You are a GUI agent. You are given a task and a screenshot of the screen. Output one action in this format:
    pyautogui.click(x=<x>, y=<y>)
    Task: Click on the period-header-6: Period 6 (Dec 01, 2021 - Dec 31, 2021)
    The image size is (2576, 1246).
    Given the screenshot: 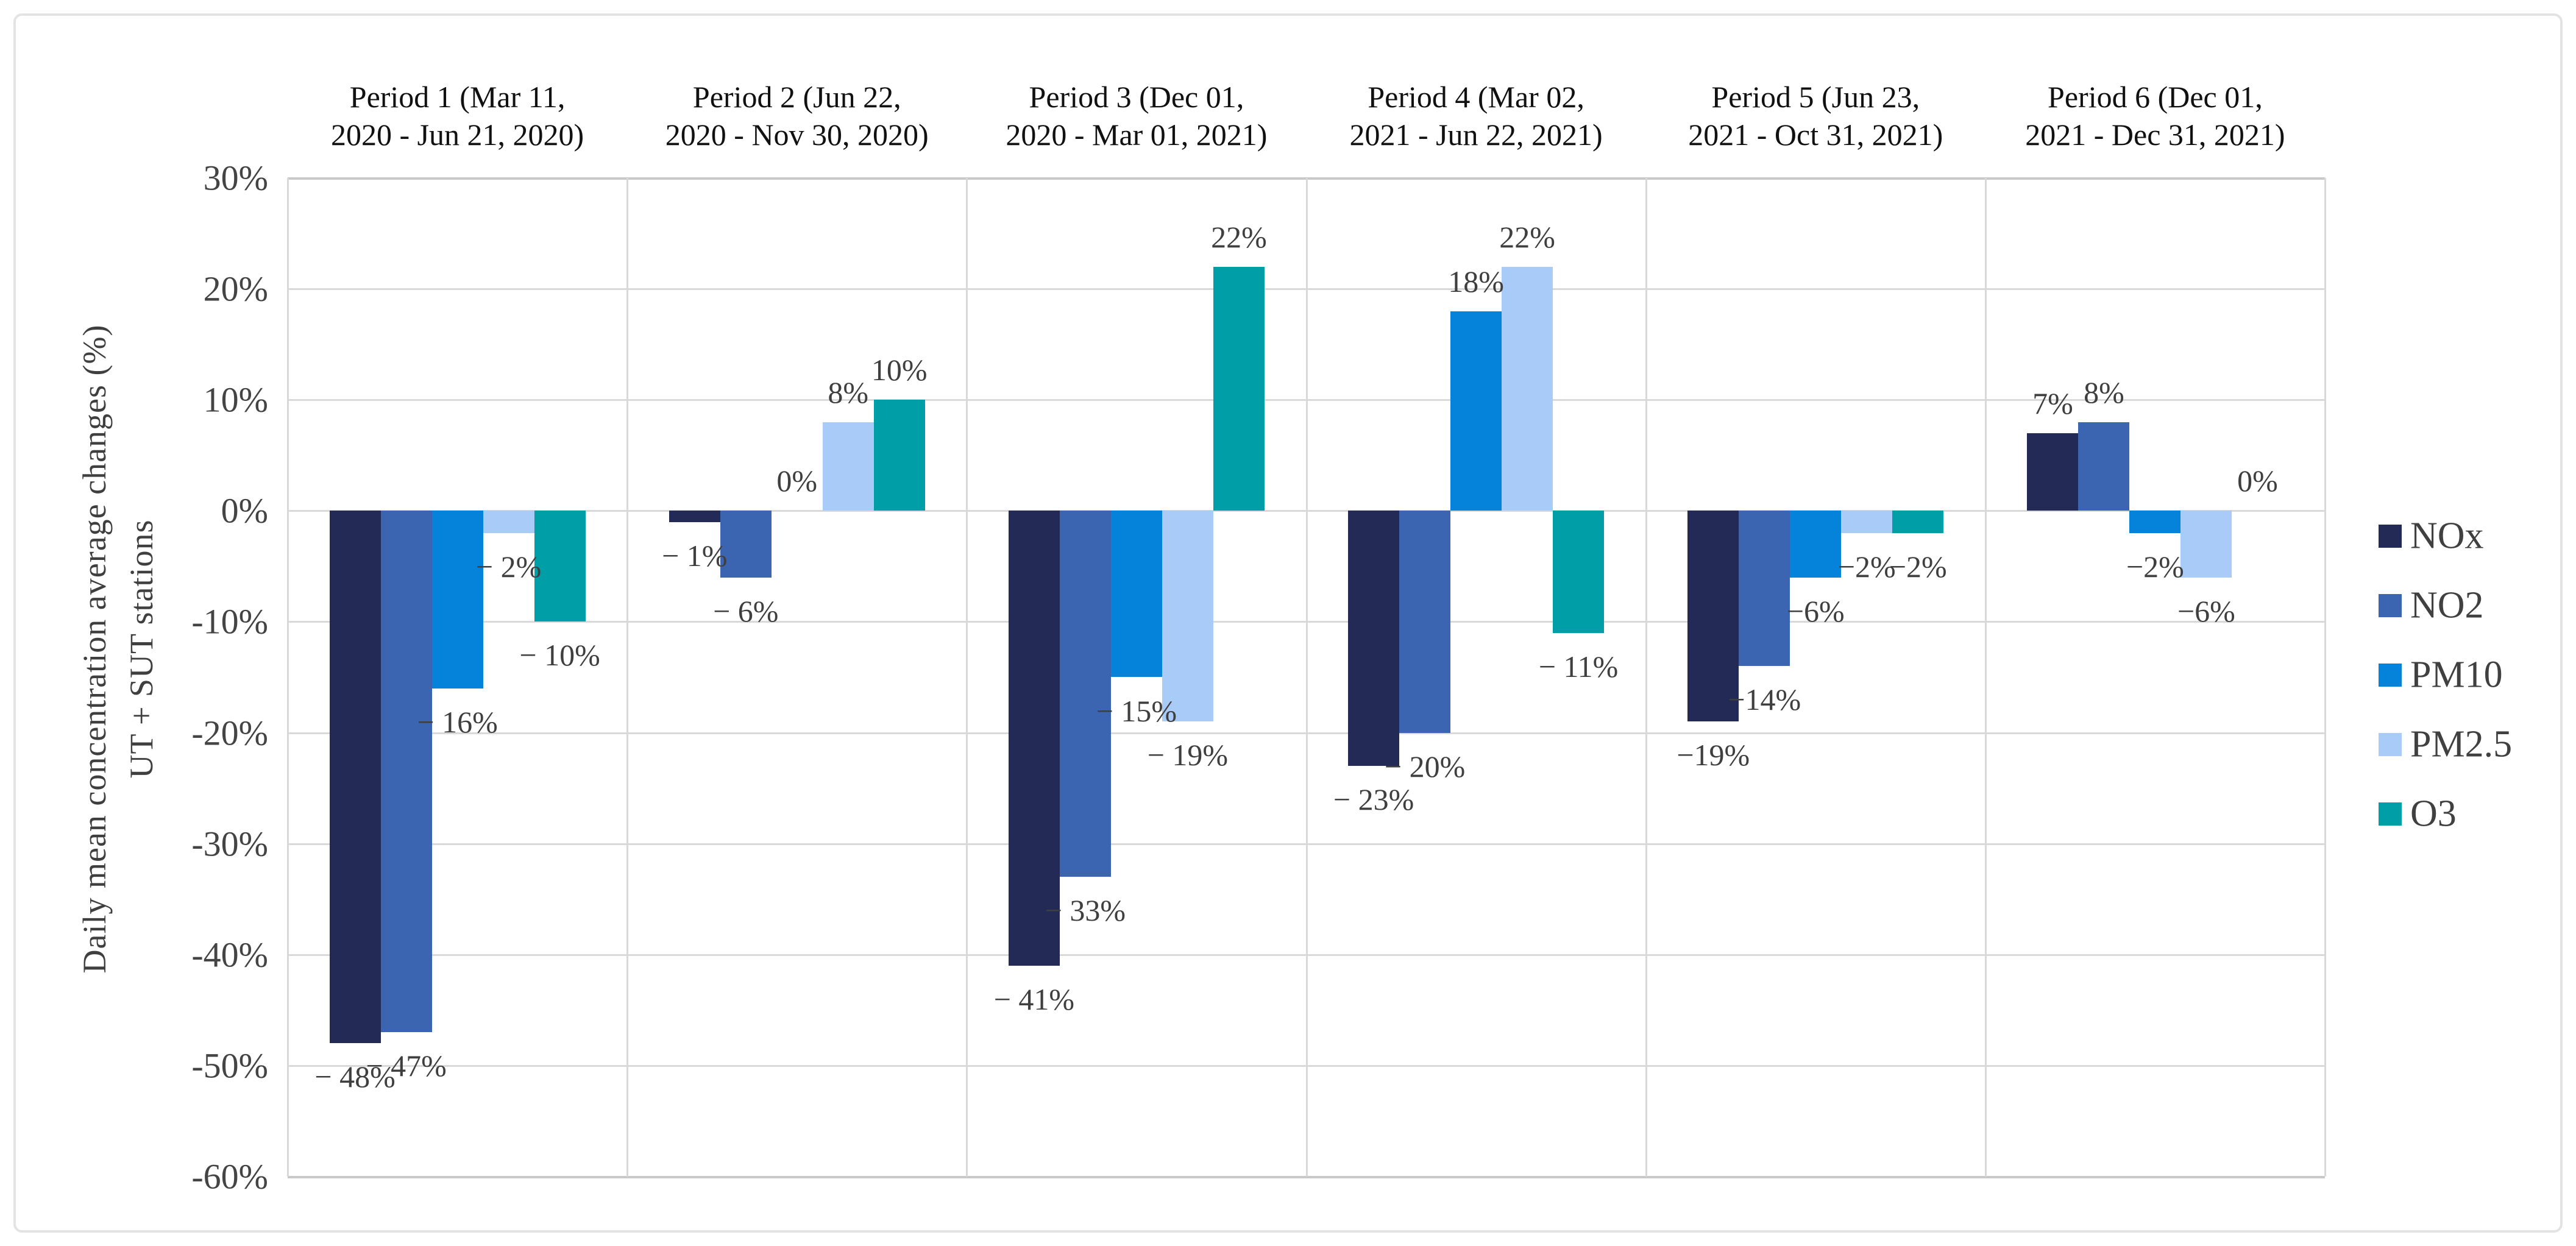 What is the action you would take?
    pyautogui.click(x=2155, y=116)
    